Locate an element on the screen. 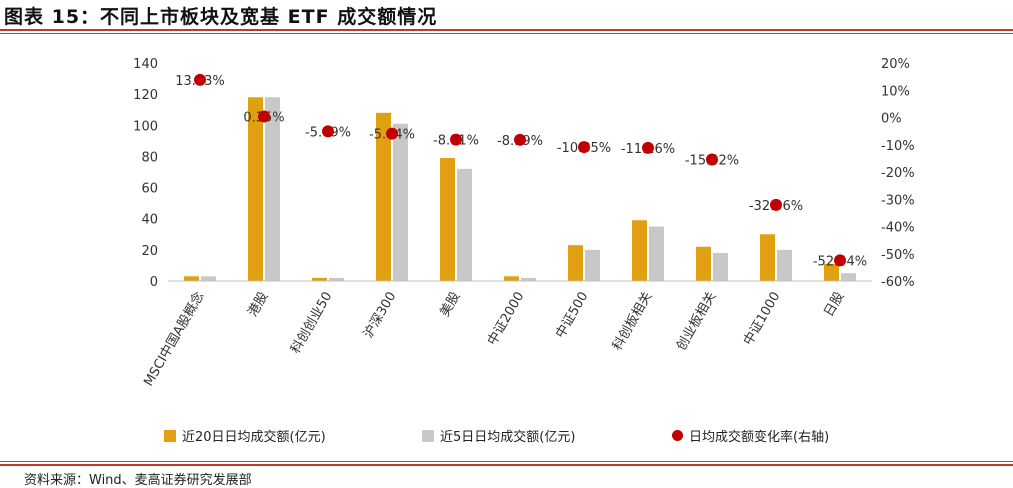 Image resolution: width=1013 pixels, height=488 pixels. legend-rate-dot is located at coordinates (677, 435).